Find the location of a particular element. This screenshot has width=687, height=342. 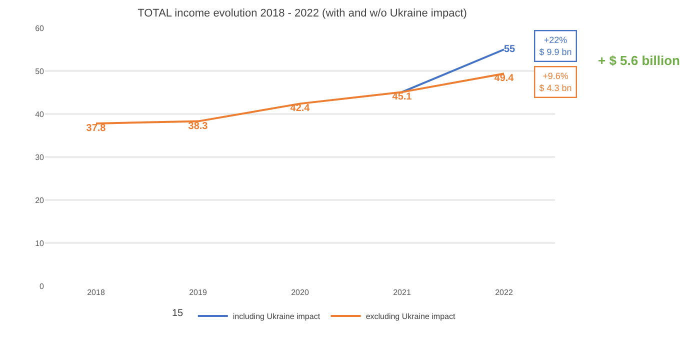

legend-label: including Ukraine impact is located at coordinates (276, 317).